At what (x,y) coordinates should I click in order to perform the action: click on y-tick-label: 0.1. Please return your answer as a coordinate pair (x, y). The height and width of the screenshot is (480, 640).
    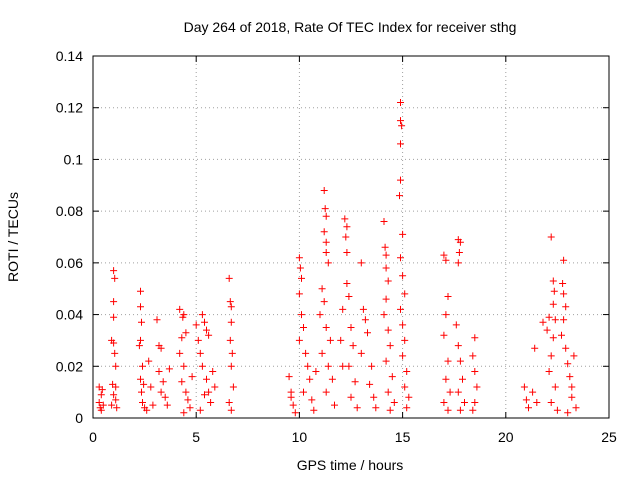
    Looking at the image, I should click on (74, 159).